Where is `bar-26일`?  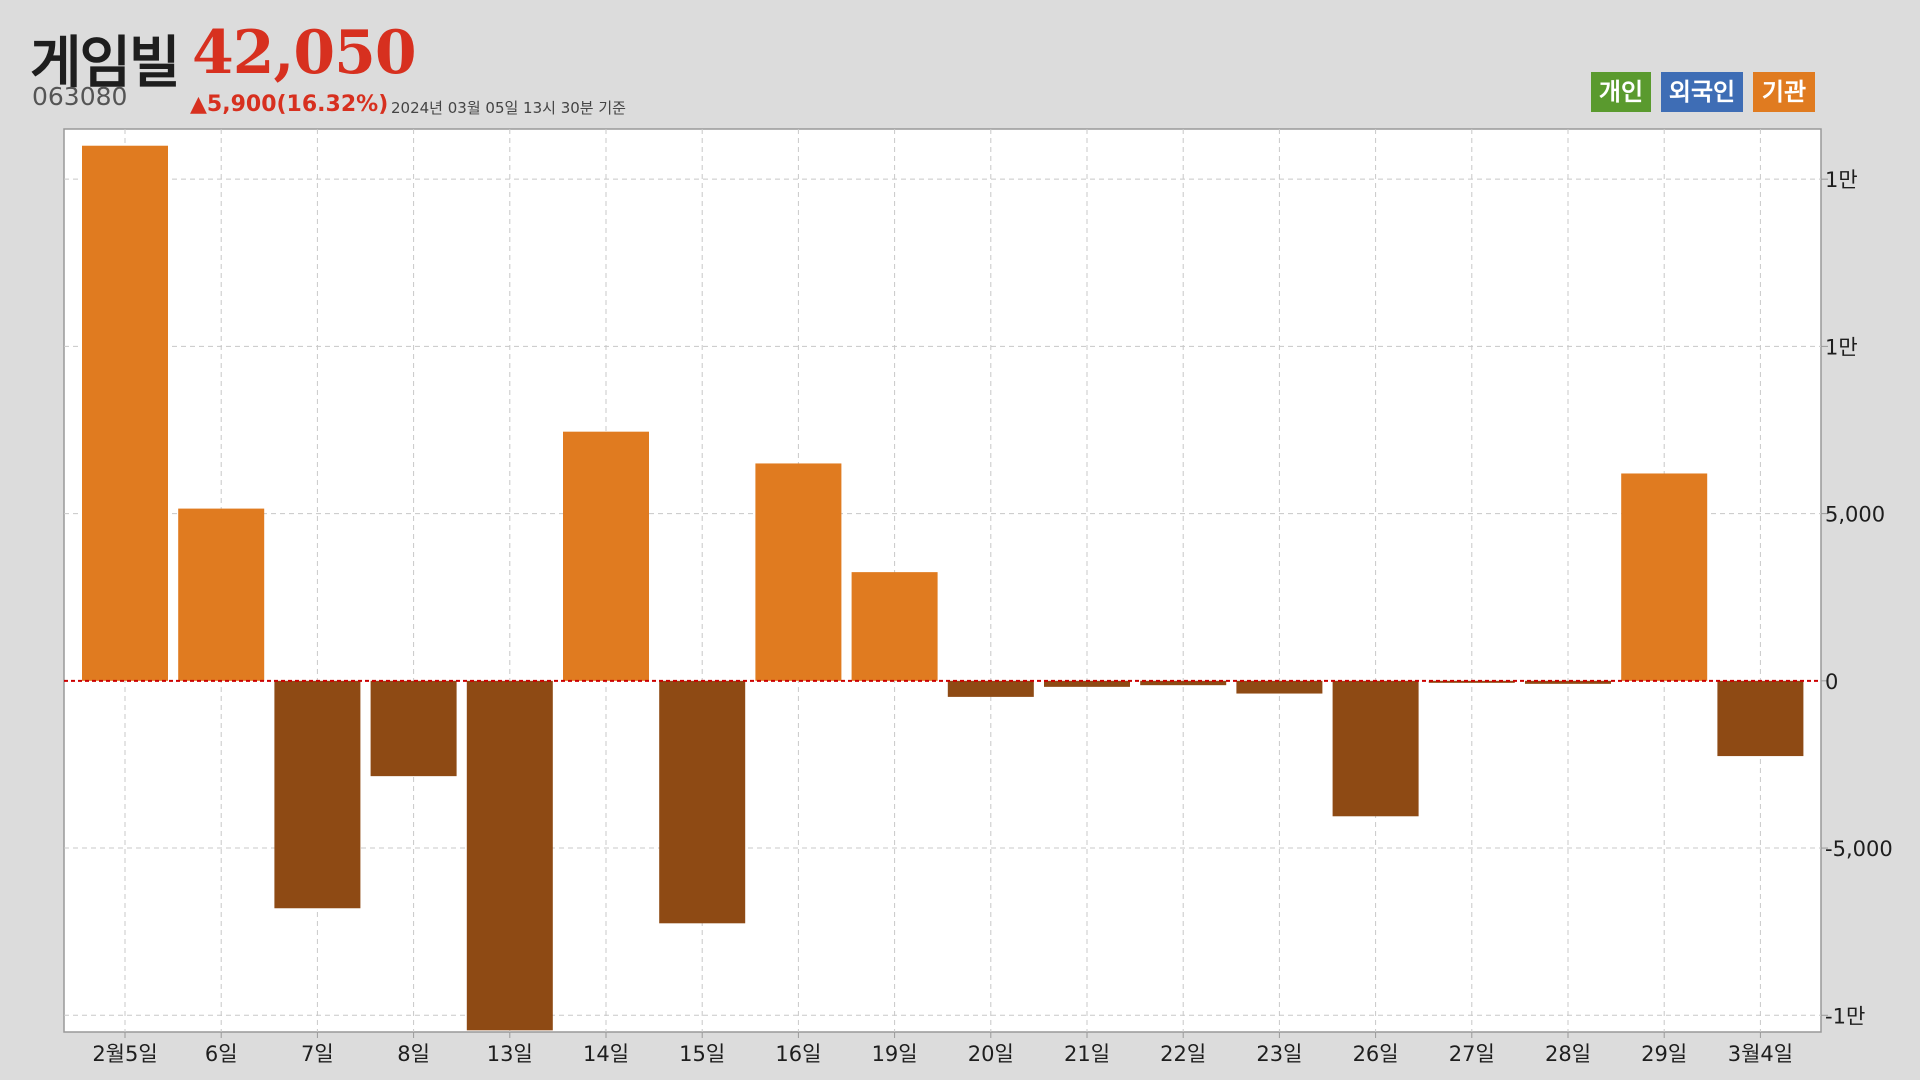
bar-26일 is located at coordinates (1375, 748).